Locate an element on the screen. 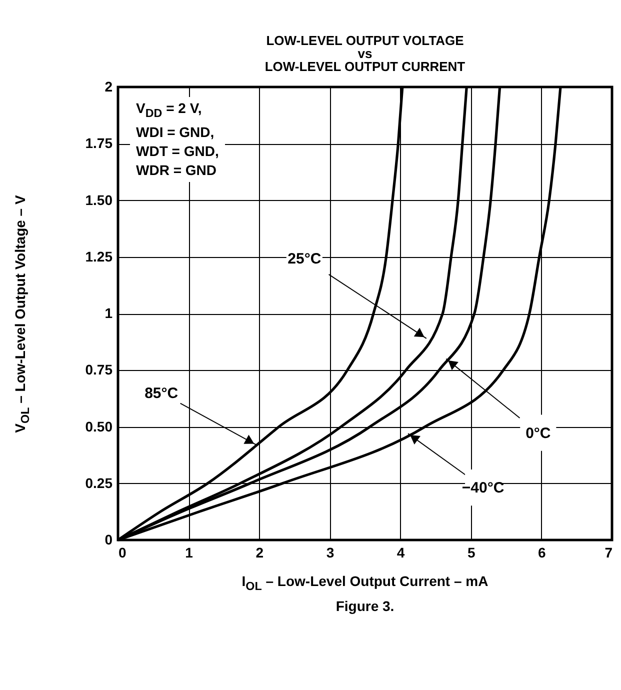 This screenshot has width=621, height=690. x-tick-label: 5 is located at coordinates (471, 552).